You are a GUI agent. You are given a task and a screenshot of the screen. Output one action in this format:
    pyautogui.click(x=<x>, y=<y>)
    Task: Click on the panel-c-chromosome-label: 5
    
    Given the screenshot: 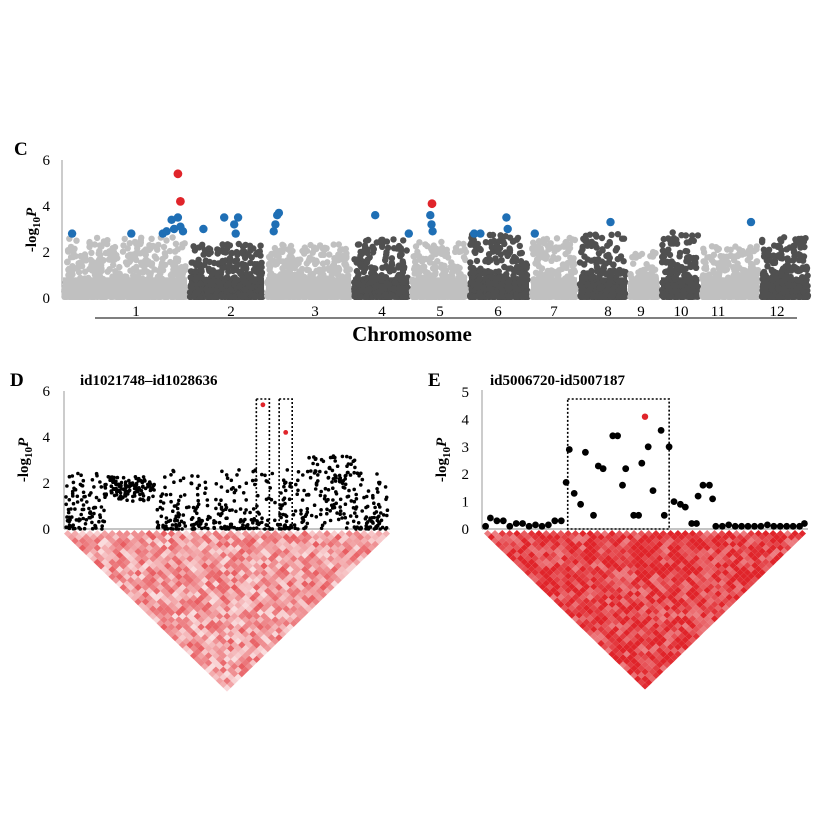 What is the action you would take?
    pyautogui.click(x=440, y=312)
    